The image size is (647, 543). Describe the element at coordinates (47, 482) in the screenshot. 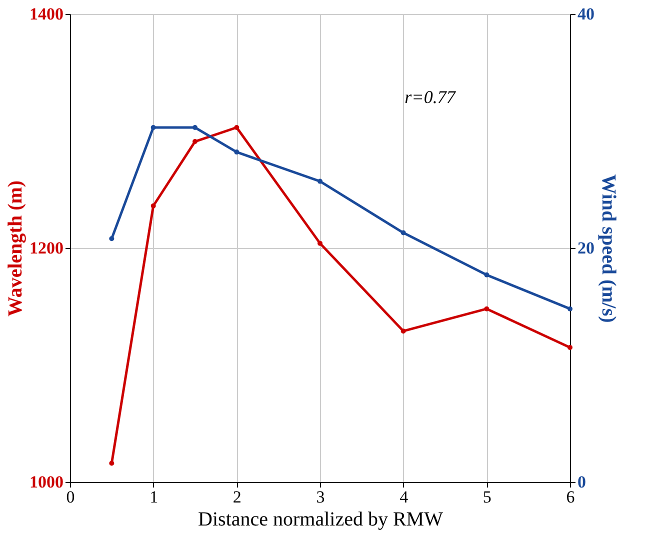

I see `y-tick-label: 1000` at that location.